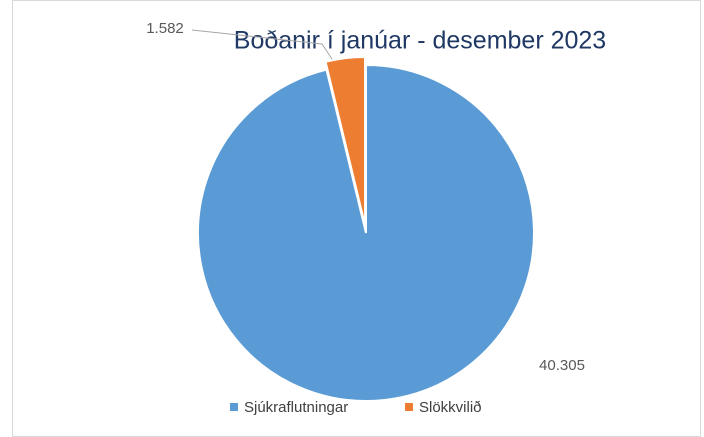 The image size is (704, 437). Describe the element at coordinates (450, 407) in the screenshot. I see `legend-label: Slökkvilið` at that location.